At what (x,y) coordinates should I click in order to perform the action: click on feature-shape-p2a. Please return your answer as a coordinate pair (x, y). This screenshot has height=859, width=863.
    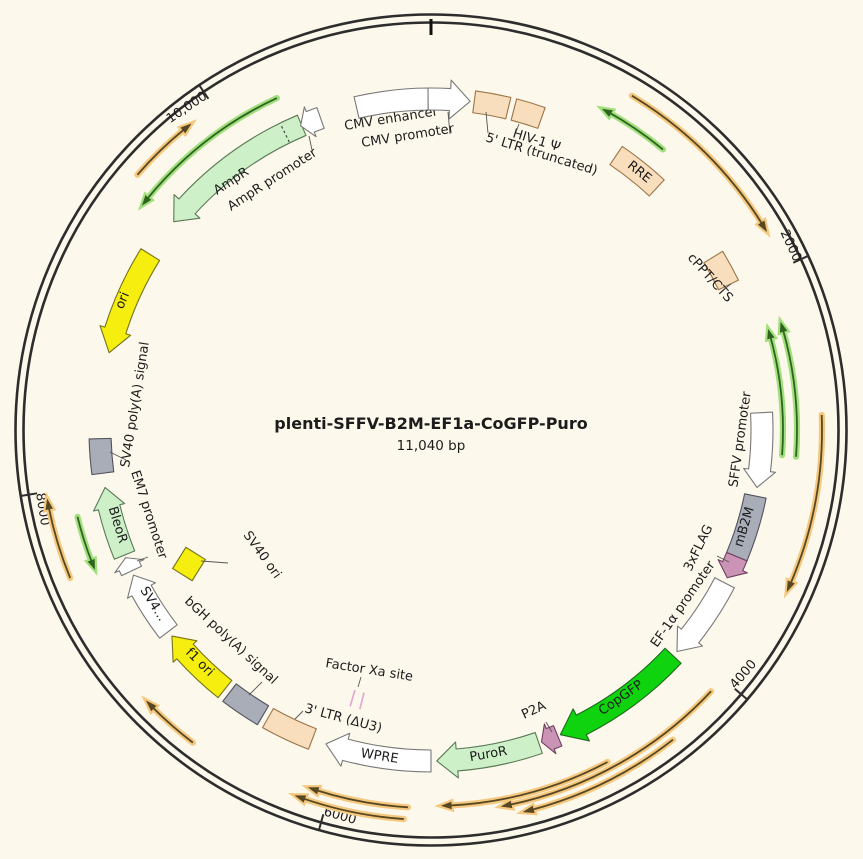
    Looking at the image, I should click on (551, 739).